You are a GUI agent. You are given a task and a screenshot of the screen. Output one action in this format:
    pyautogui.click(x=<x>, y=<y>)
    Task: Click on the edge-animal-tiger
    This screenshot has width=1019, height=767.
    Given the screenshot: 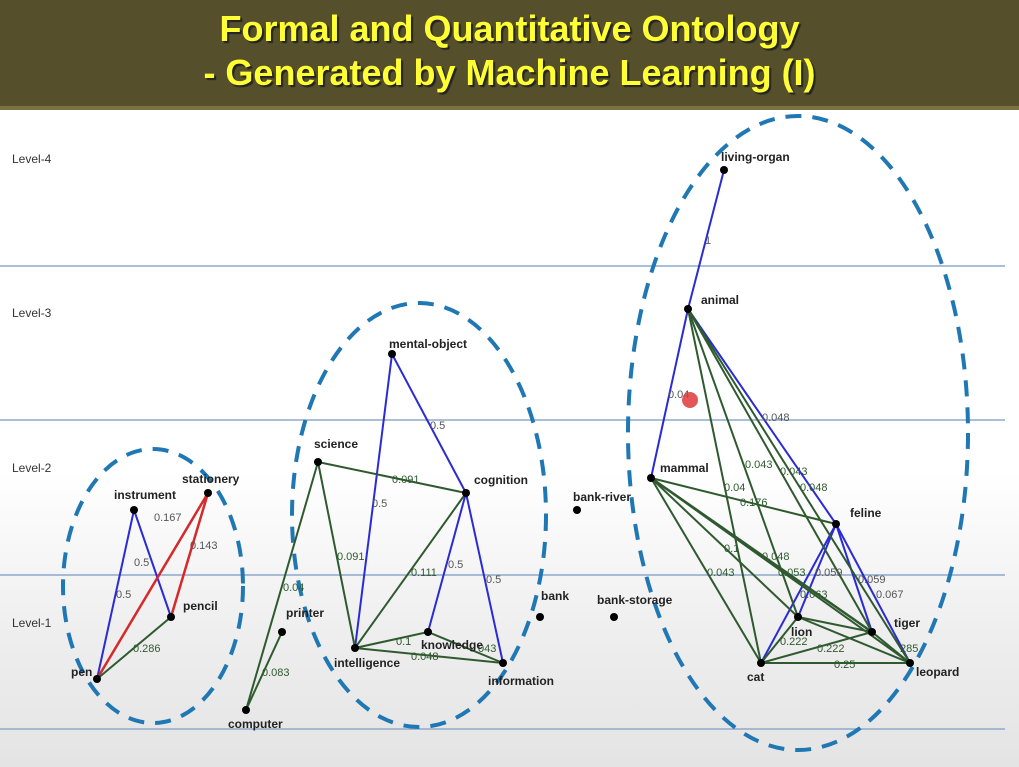 What is the action you would take?
    pyautogui.click(x=780, y=470)
    